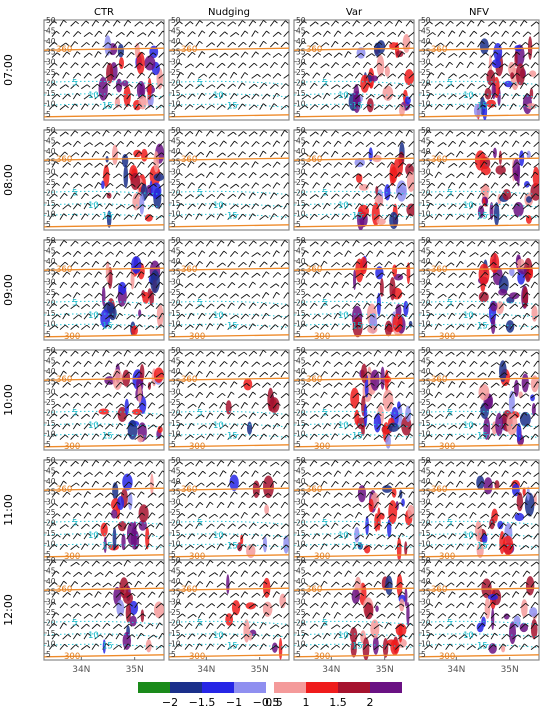 This screenshot has width=550, height=712. Describe the element at coordinates (229, 70) in the screenshot. I see `panel-frame` at that location.